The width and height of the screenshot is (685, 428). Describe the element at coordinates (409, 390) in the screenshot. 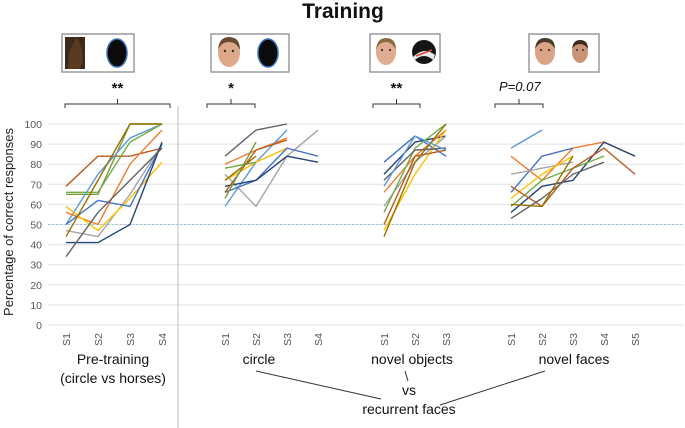

I see `vs-label: vs` at that location.